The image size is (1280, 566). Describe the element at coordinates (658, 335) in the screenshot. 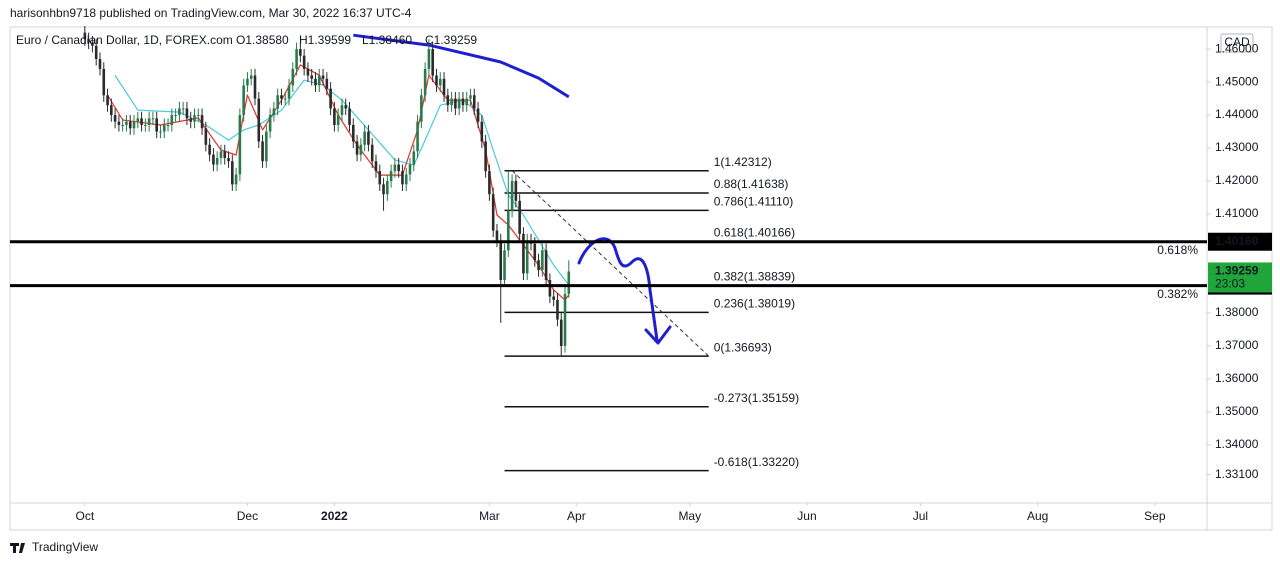

I see `drawn-arrowhead` at that location.